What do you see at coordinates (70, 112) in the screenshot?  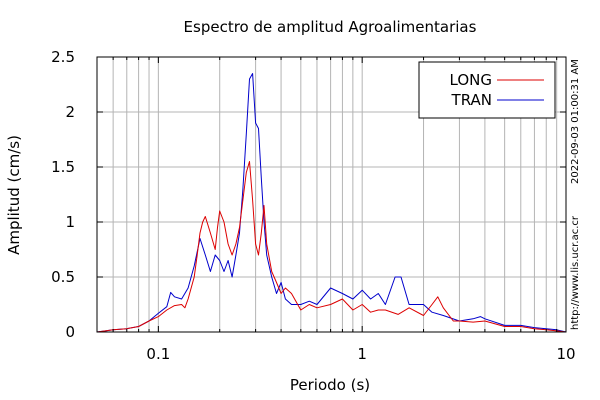 I see `y-tick-label: 2` at bounding box center [70, 112].